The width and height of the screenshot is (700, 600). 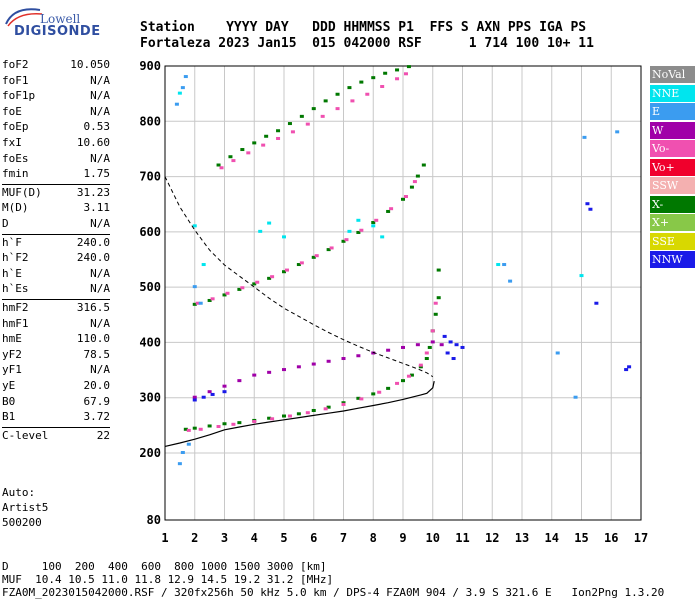 What do you see at coordinates (672, 241) in the screenshot?
I see `legend-entry: SSE` at bounding box center [672, 241].